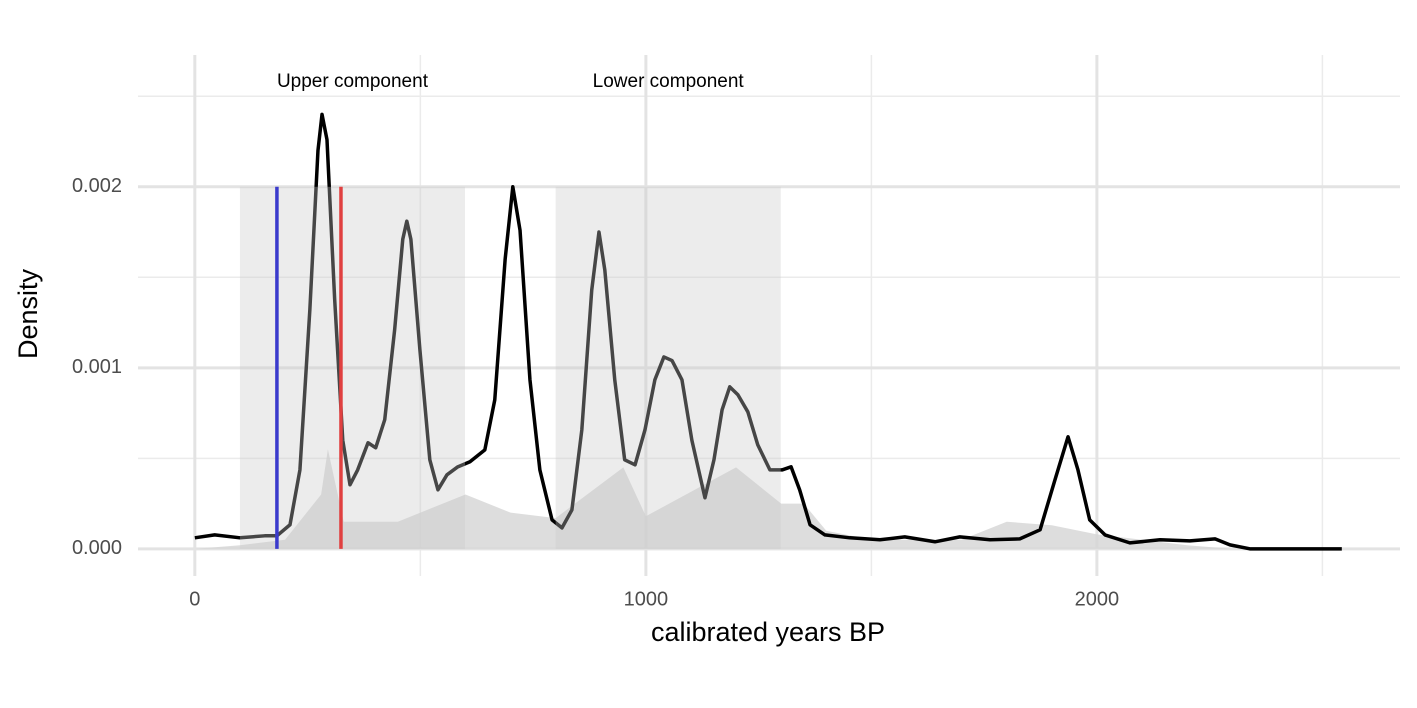 The height and width of the screenshot is (708, 1417). Describe the element at coordinates (768, 632) in the screenshot. I see `x-axis-label: calibrated years BP` at that location.